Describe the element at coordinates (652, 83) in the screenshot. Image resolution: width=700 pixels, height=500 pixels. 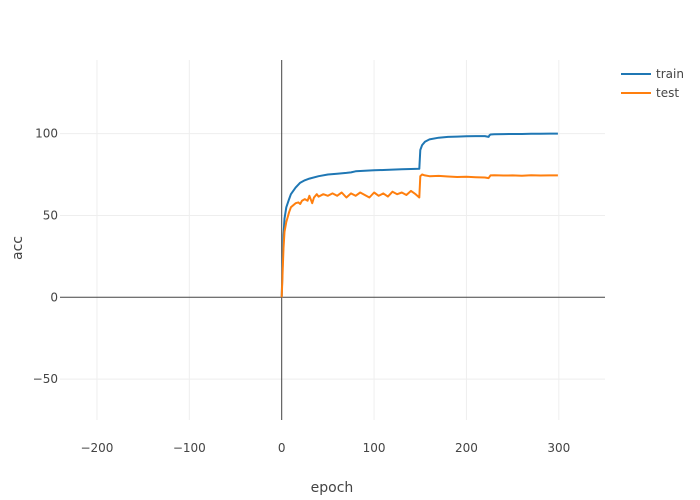
I see `legend: train test` at that location.